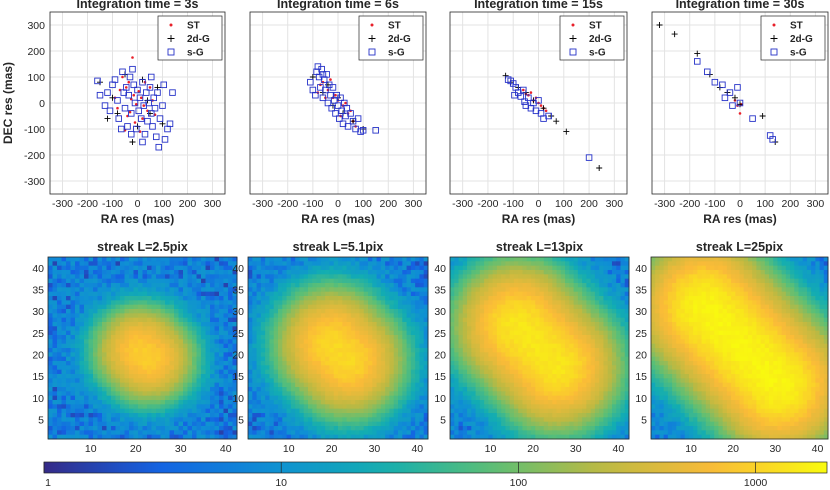 This screenshot has width=830, height=490. Describe the element at coordinates (740, 104) in the screenshot. I see `data-point-2d-g` at that location.